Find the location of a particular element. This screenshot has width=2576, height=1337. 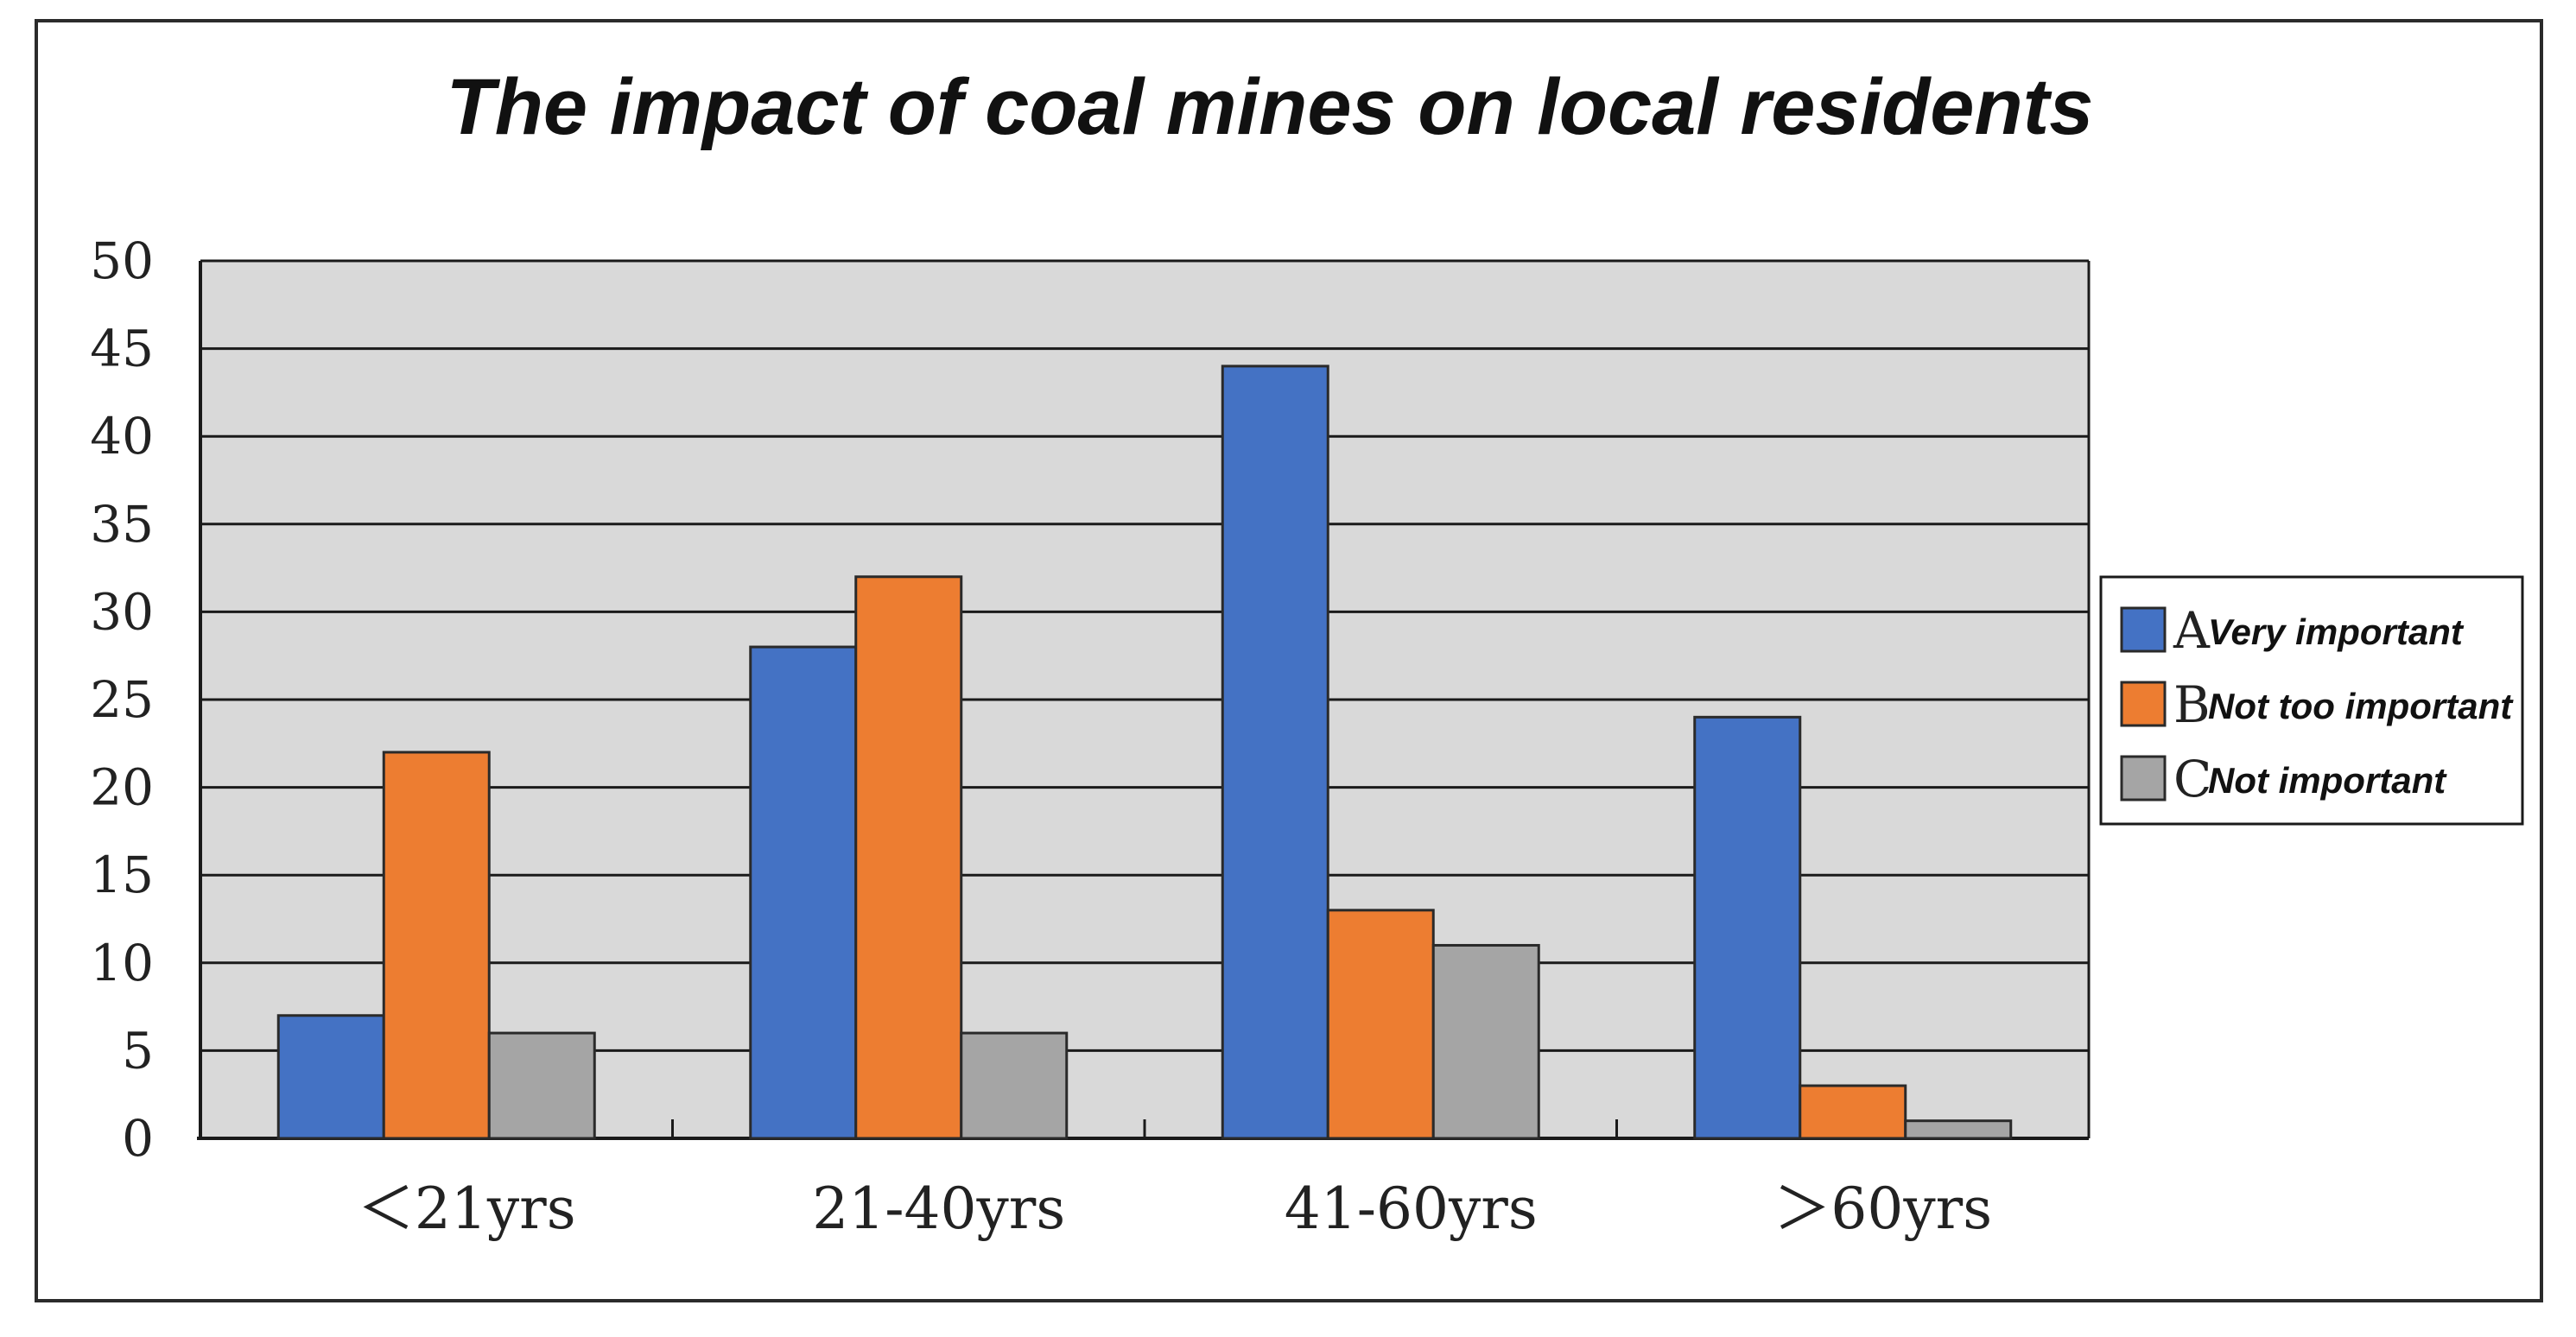

legend-label-c: Not important is located at coordinates (2327, 780).